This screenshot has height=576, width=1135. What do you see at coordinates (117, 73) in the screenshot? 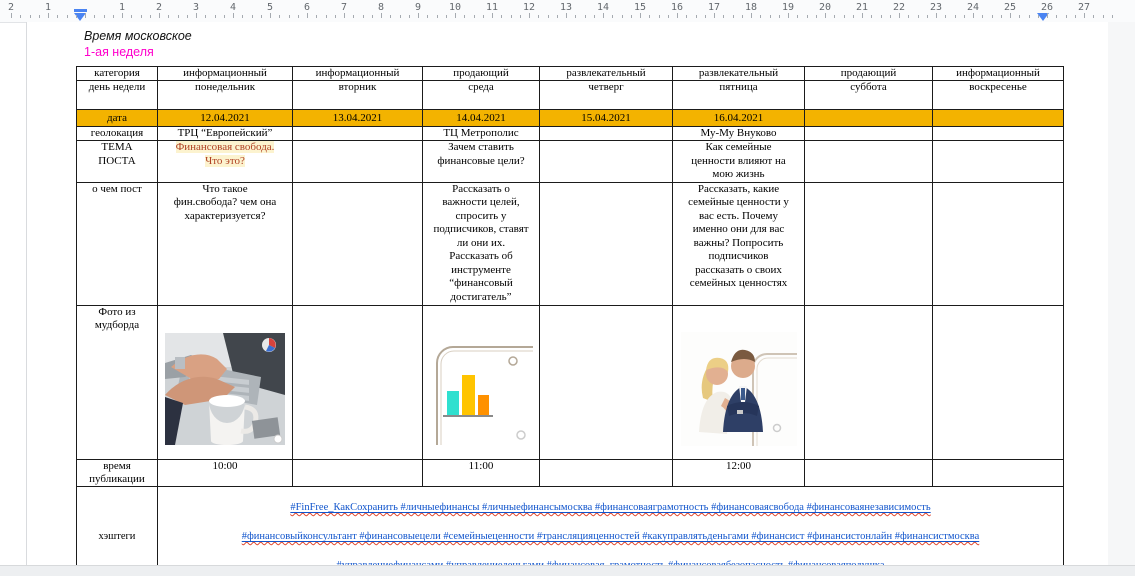
I see `row-label-category: категория` at bounding box center [117, 73].